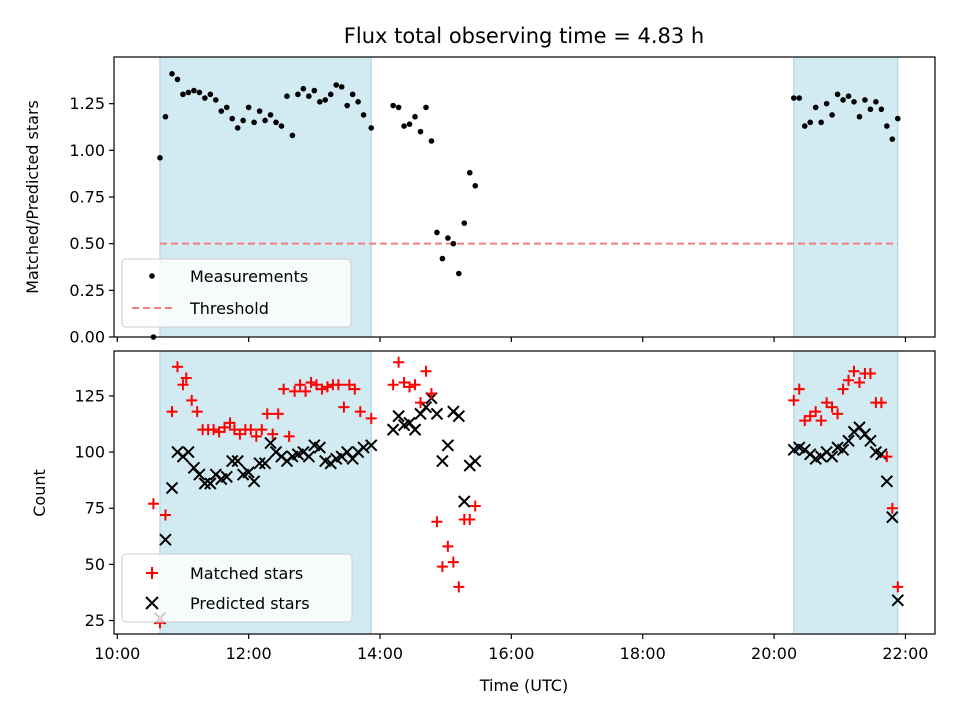 The height and width of the screenshot is (720, 960). I want to click on x-tick-label: 22:00, so click(905, 653).